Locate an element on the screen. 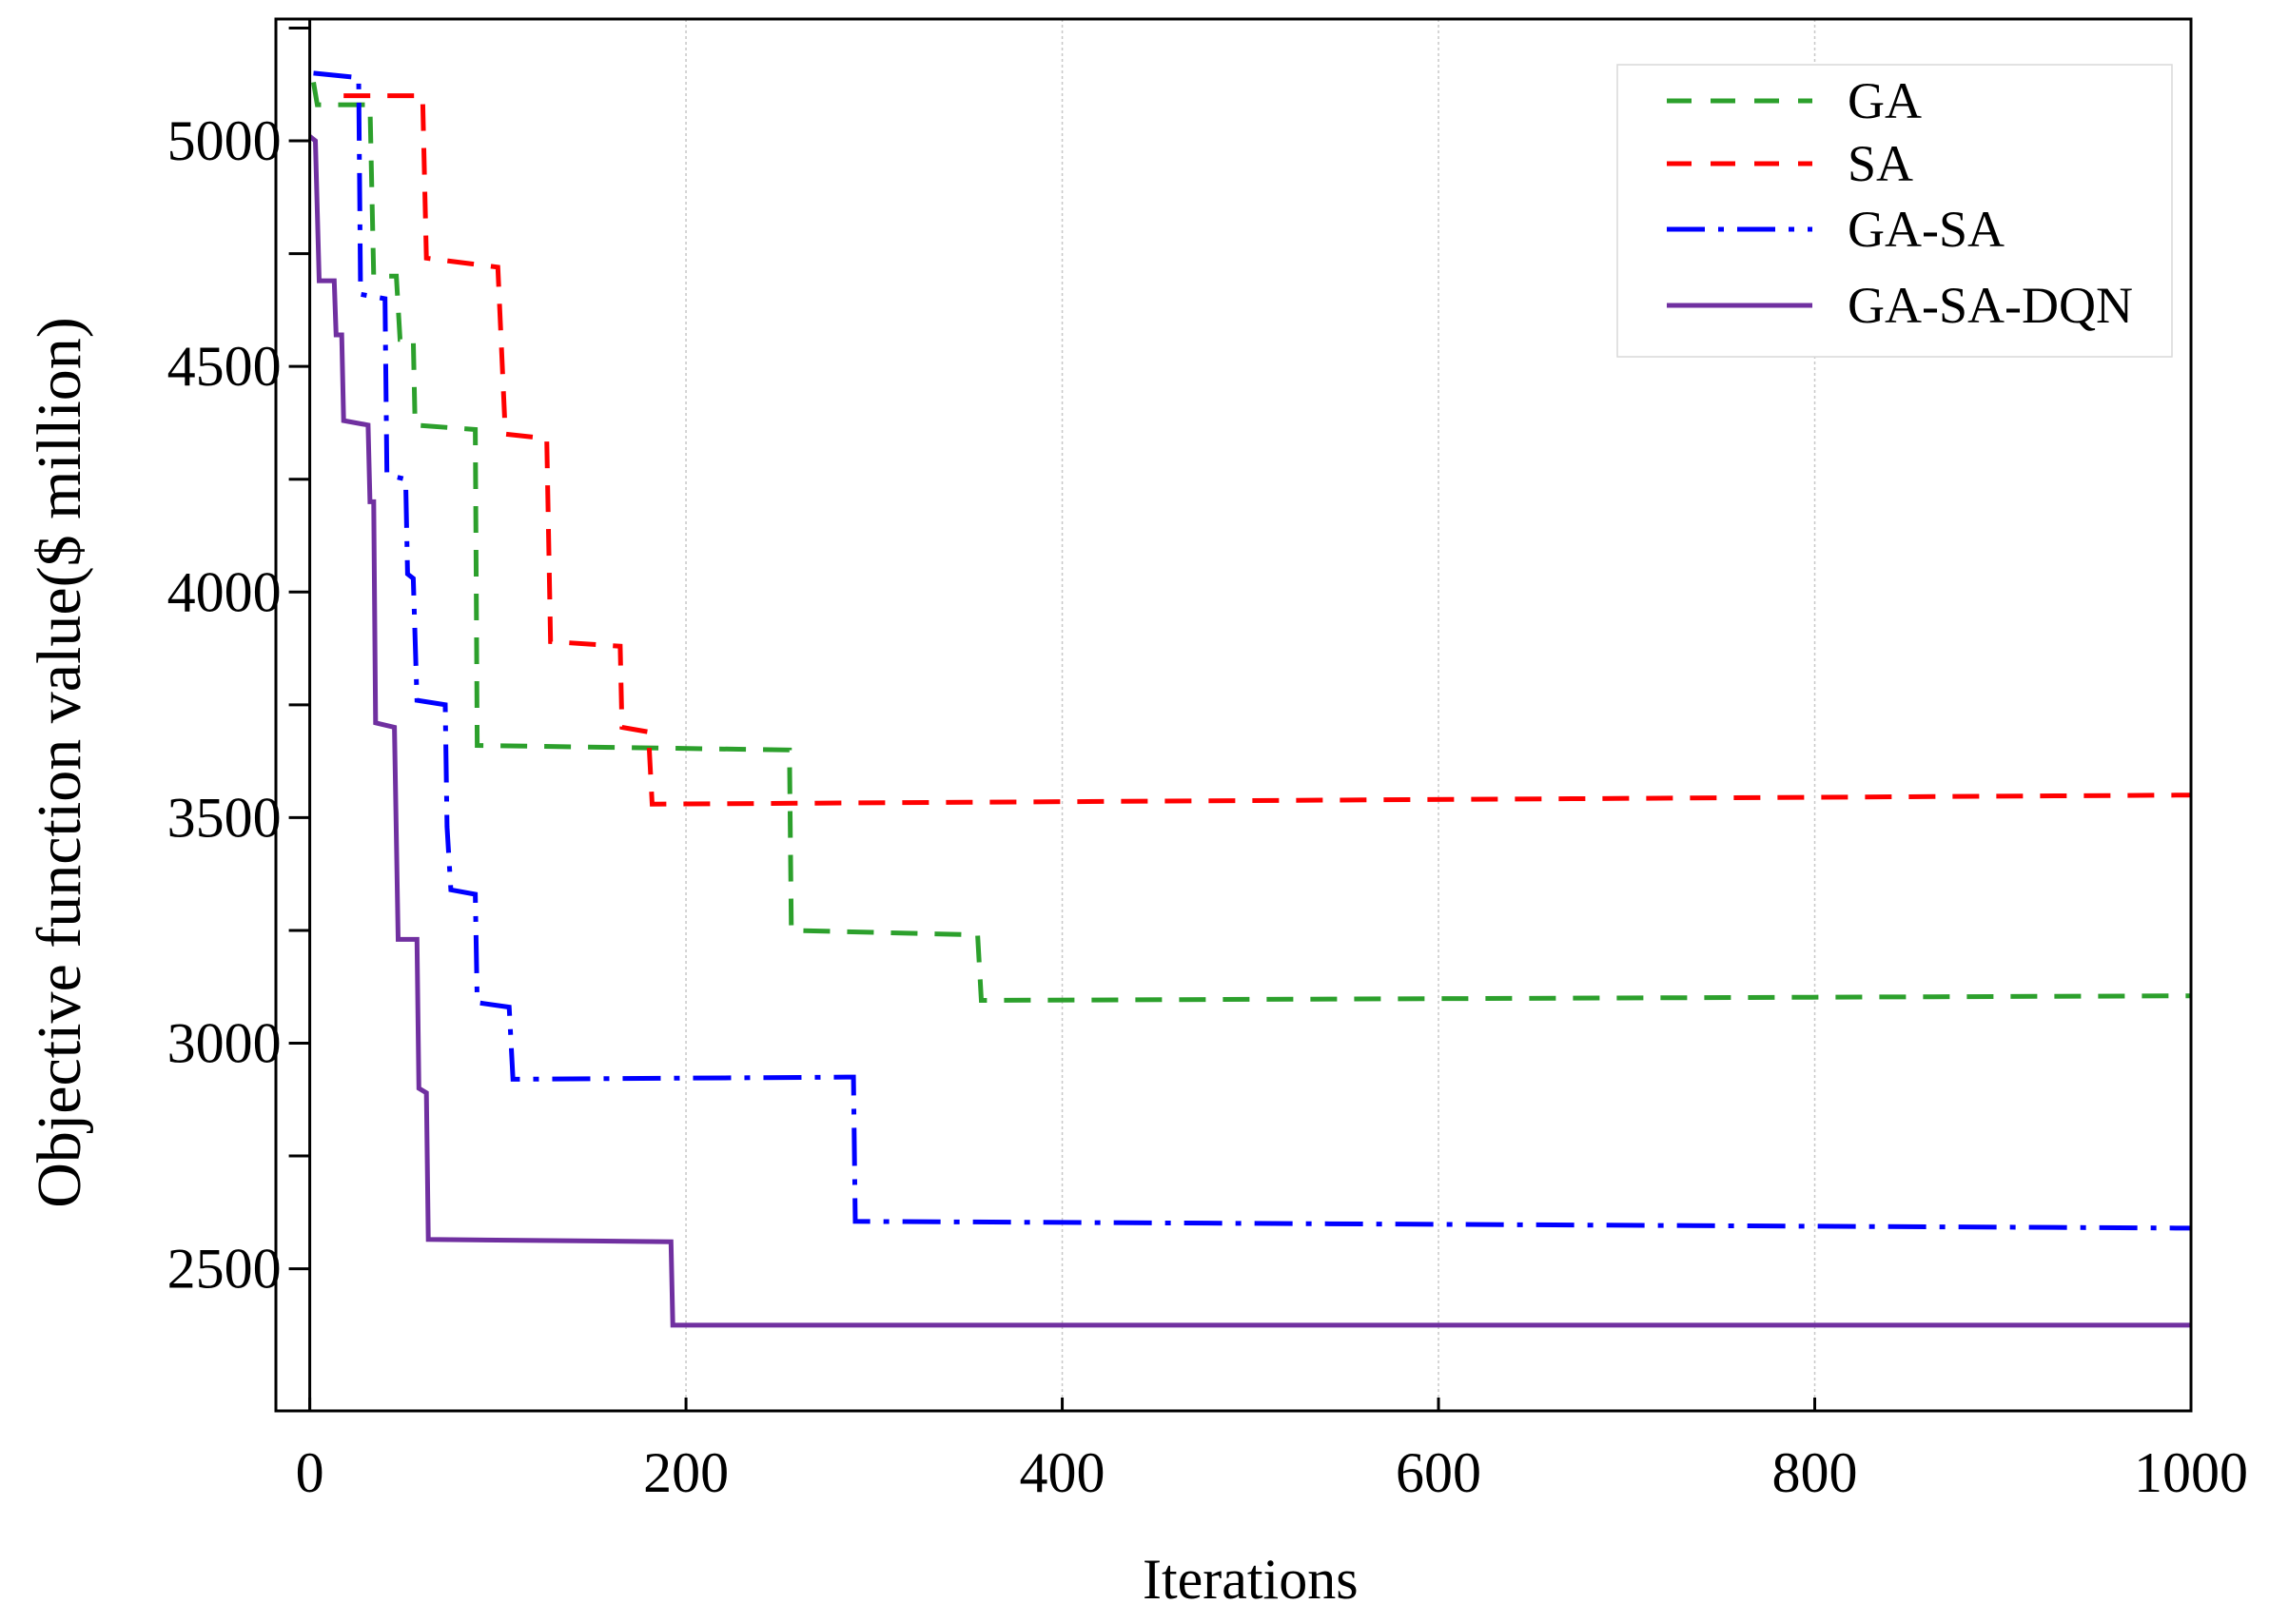  x-tick-label: 400 is located at coordinates (1062, 1472).